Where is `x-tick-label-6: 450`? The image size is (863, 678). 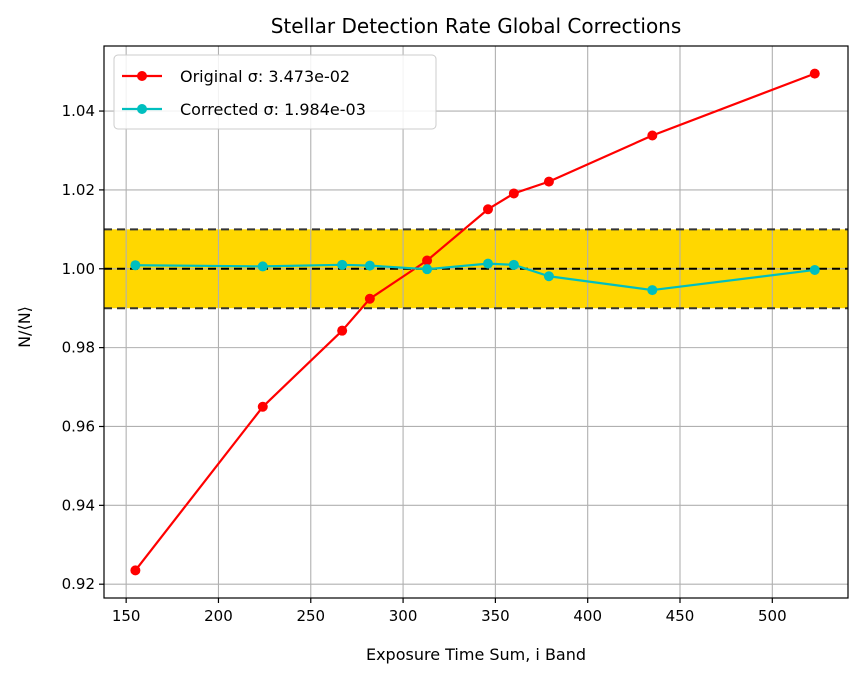
x-tick-label-6: 450 is located at coordinates (680, 616).